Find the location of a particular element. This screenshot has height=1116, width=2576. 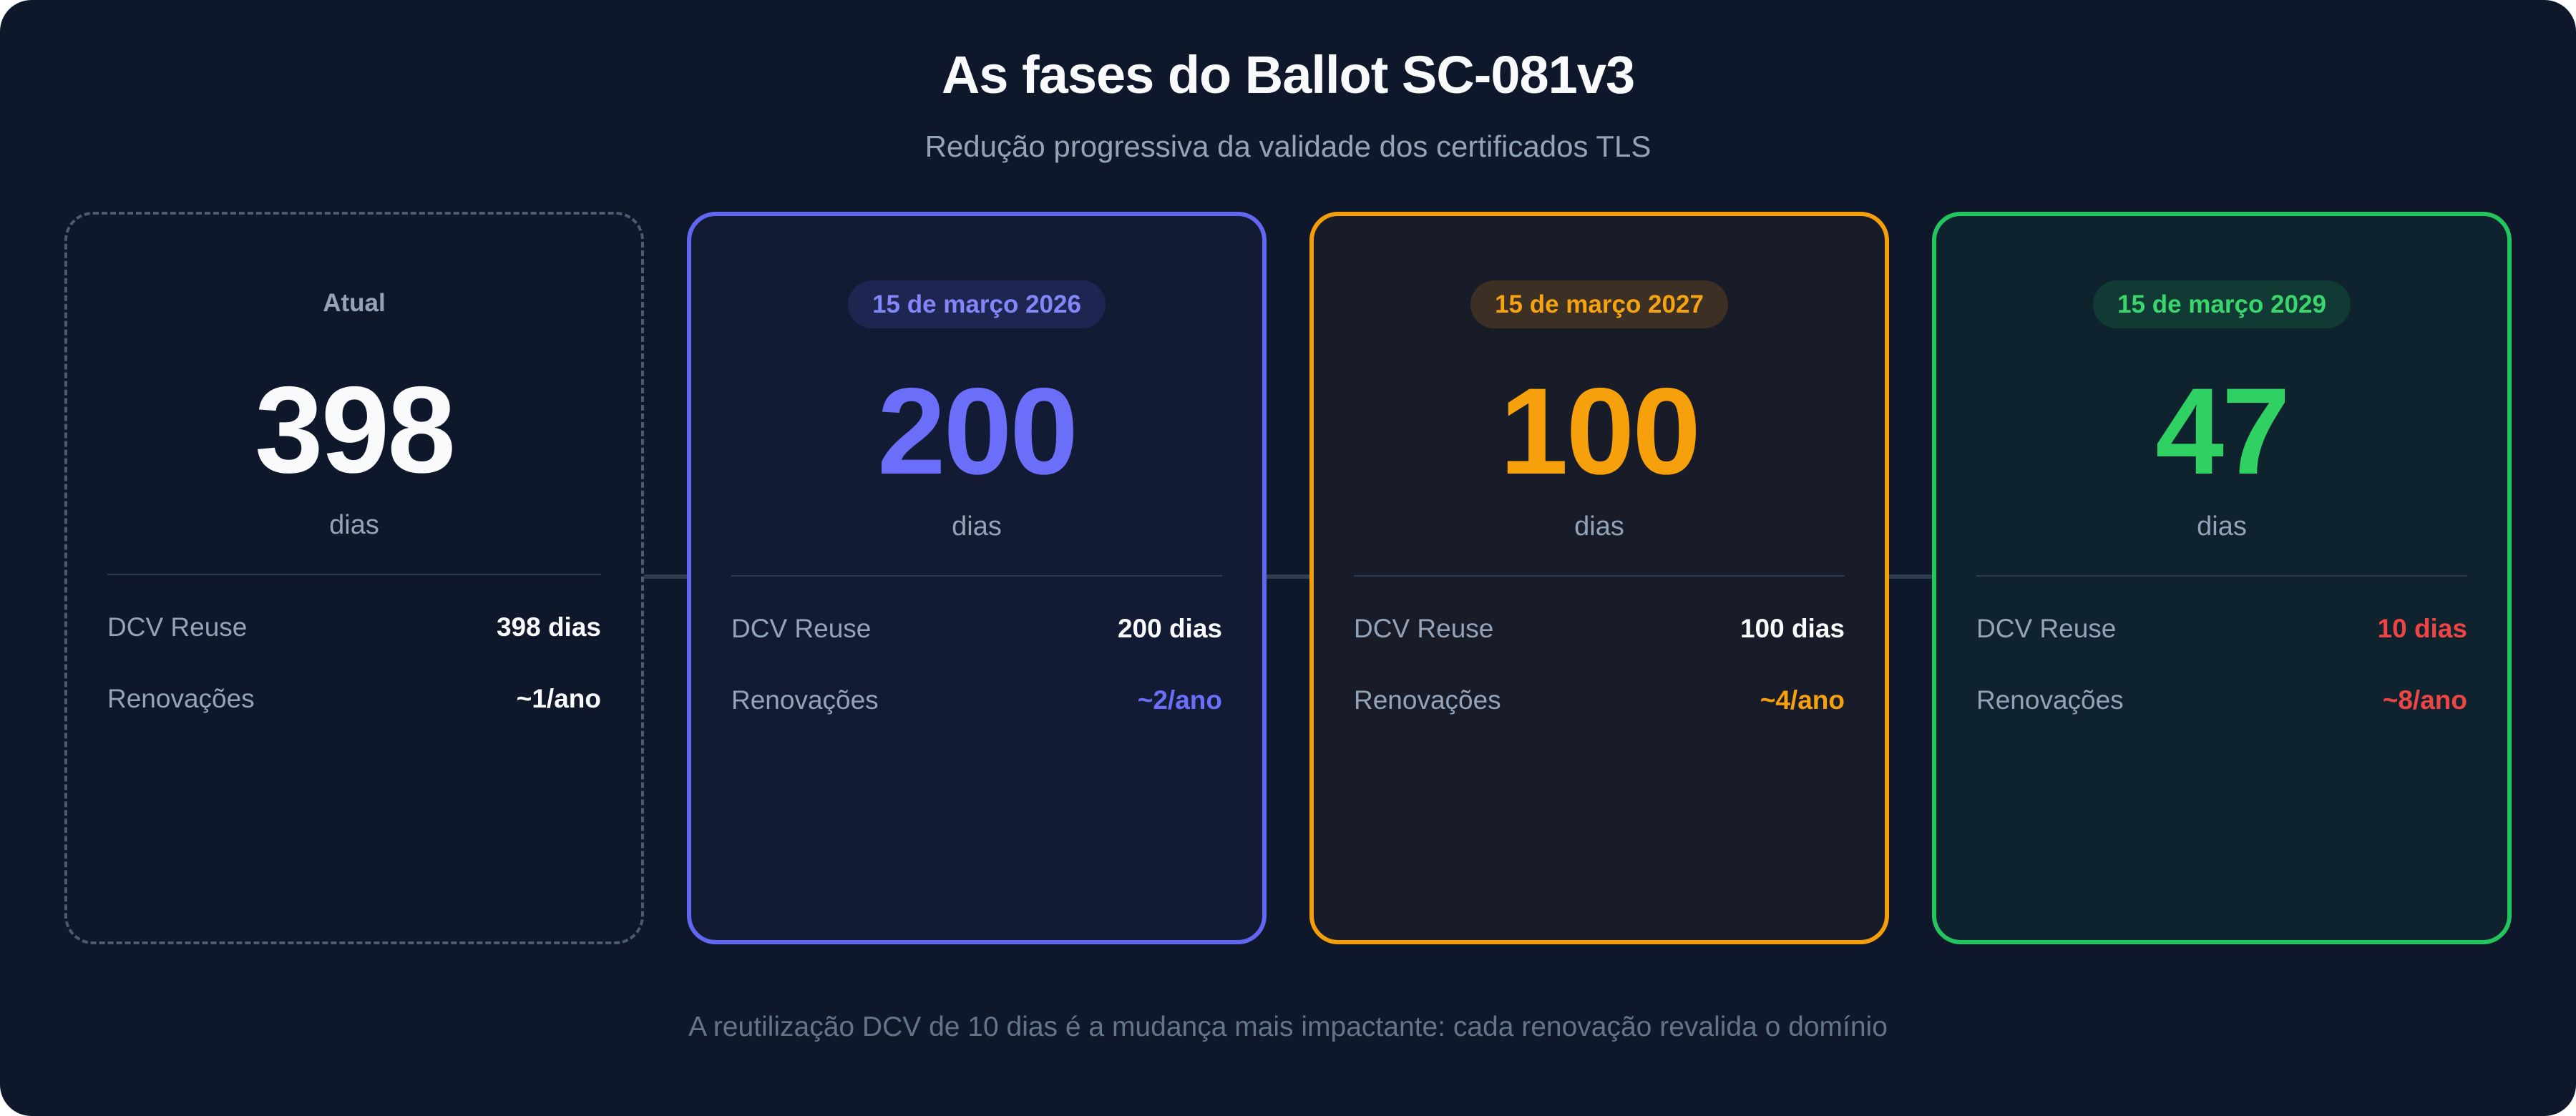

days-value: 200 is located at coordinates (977, 432).